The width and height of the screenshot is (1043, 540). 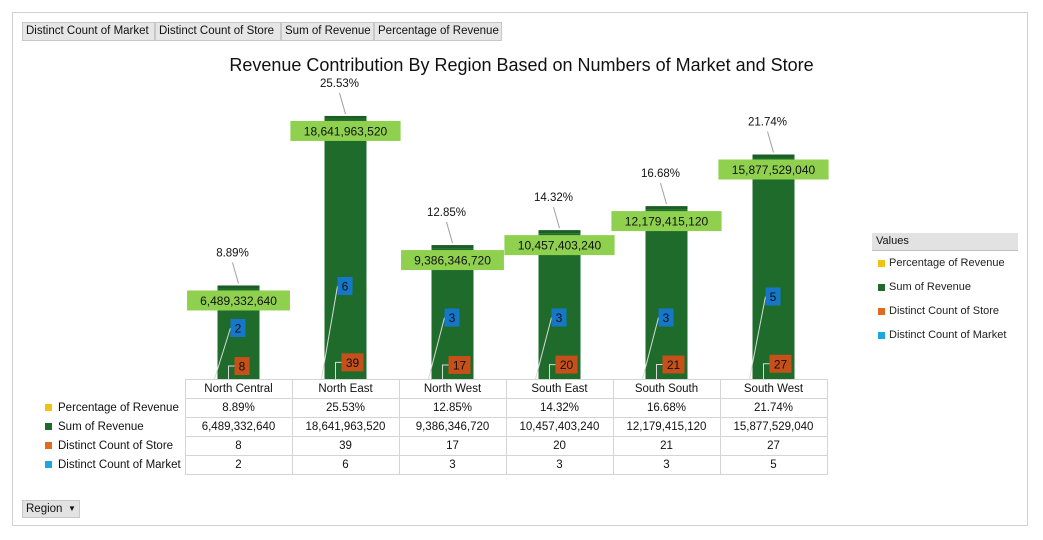 I want to click on percentage-data-label-north-east: 25.53%, so click(x=339, y=84).